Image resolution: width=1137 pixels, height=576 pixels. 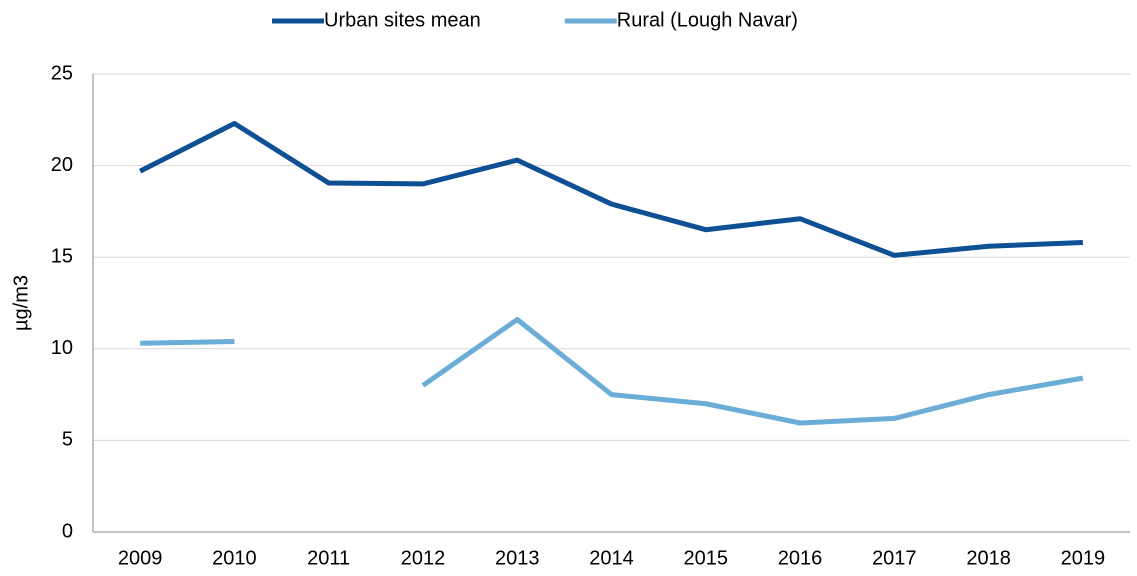 What do you see at coordinates (800, 558) in the screenshot?
I see `x-tick-label: 2016` at bounding box center [800, 558].